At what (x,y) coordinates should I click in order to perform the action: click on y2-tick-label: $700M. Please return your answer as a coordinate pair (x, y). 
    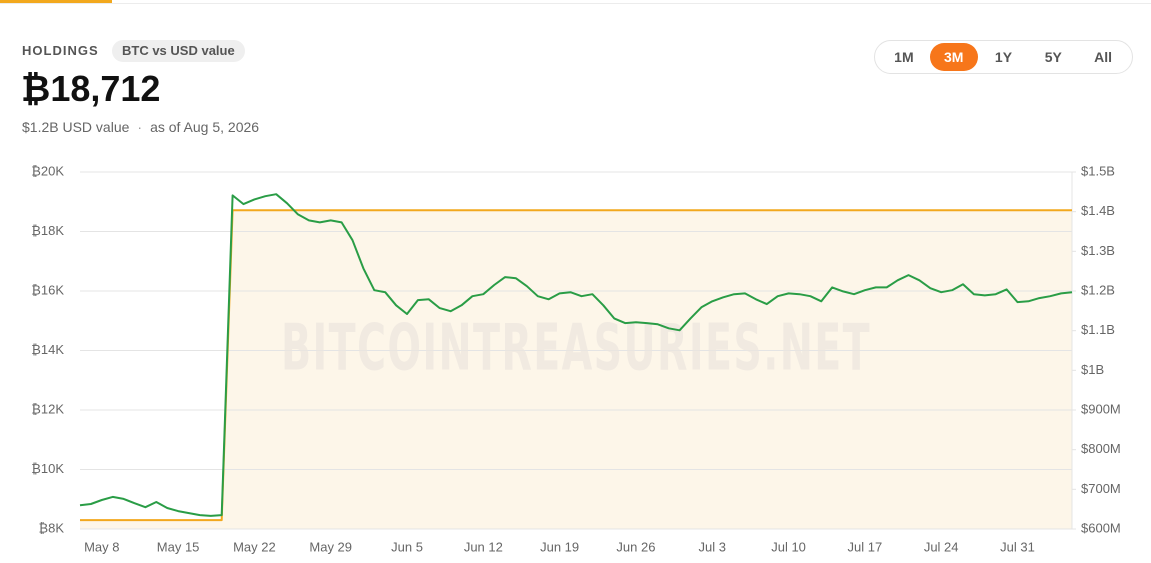
    Looking at the image, I should click on (1101, 488).